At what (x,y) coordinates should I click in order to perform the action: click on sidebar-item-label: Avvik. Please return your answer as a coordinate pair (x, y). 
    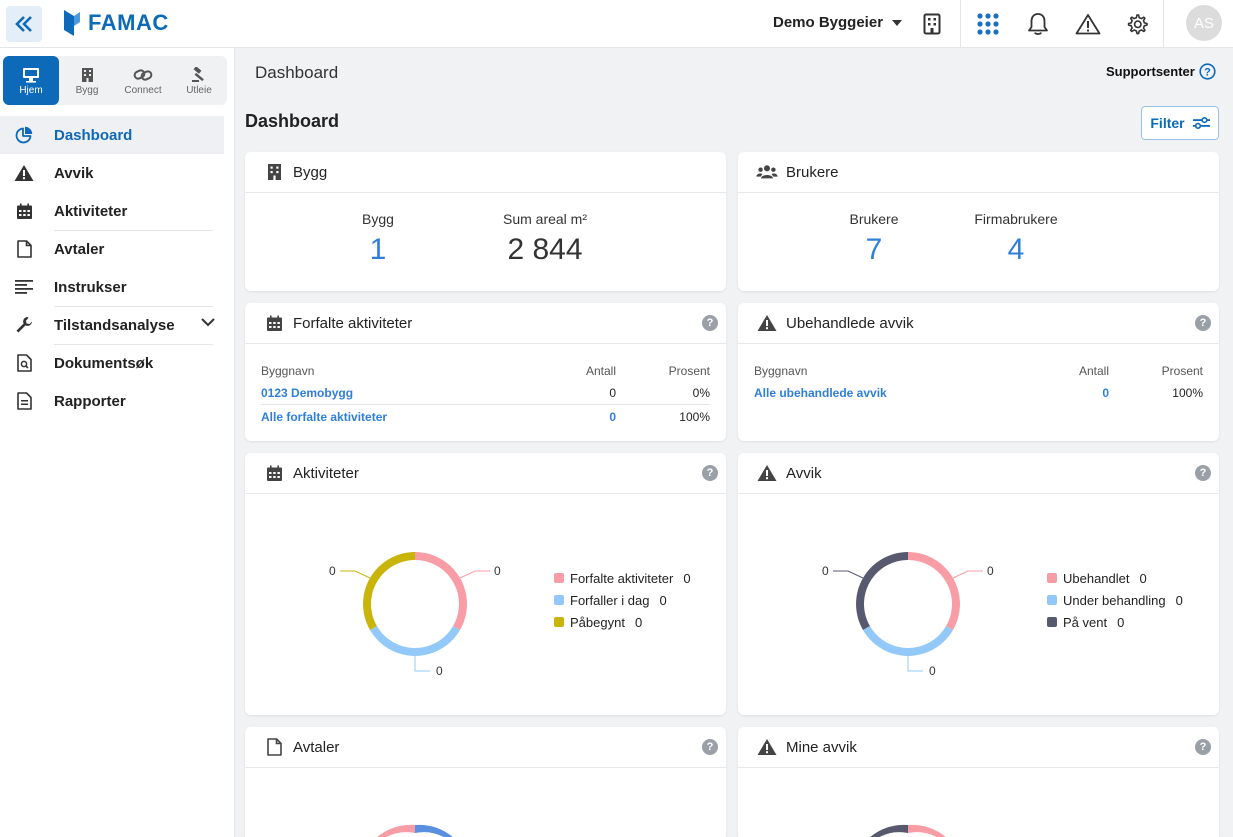
    Looking at the image, I should click on (74, 173).